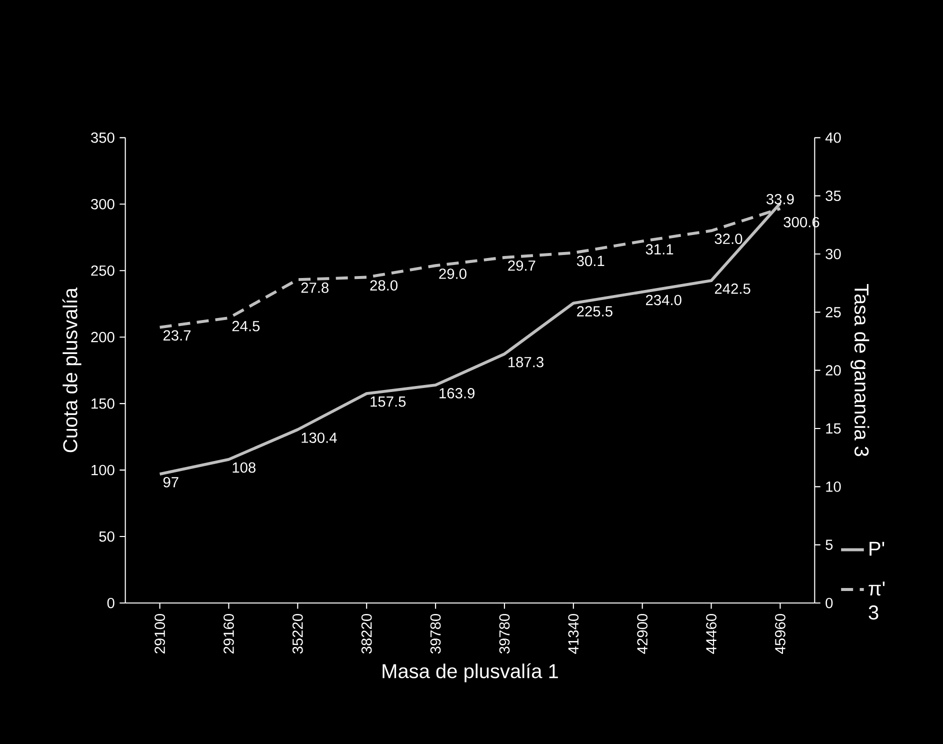 The image size is (943, 744). What do you see at coordinates (314, 287) in the screenshot?
I see `data-label: 27.8` at bounding box center [314, 287].